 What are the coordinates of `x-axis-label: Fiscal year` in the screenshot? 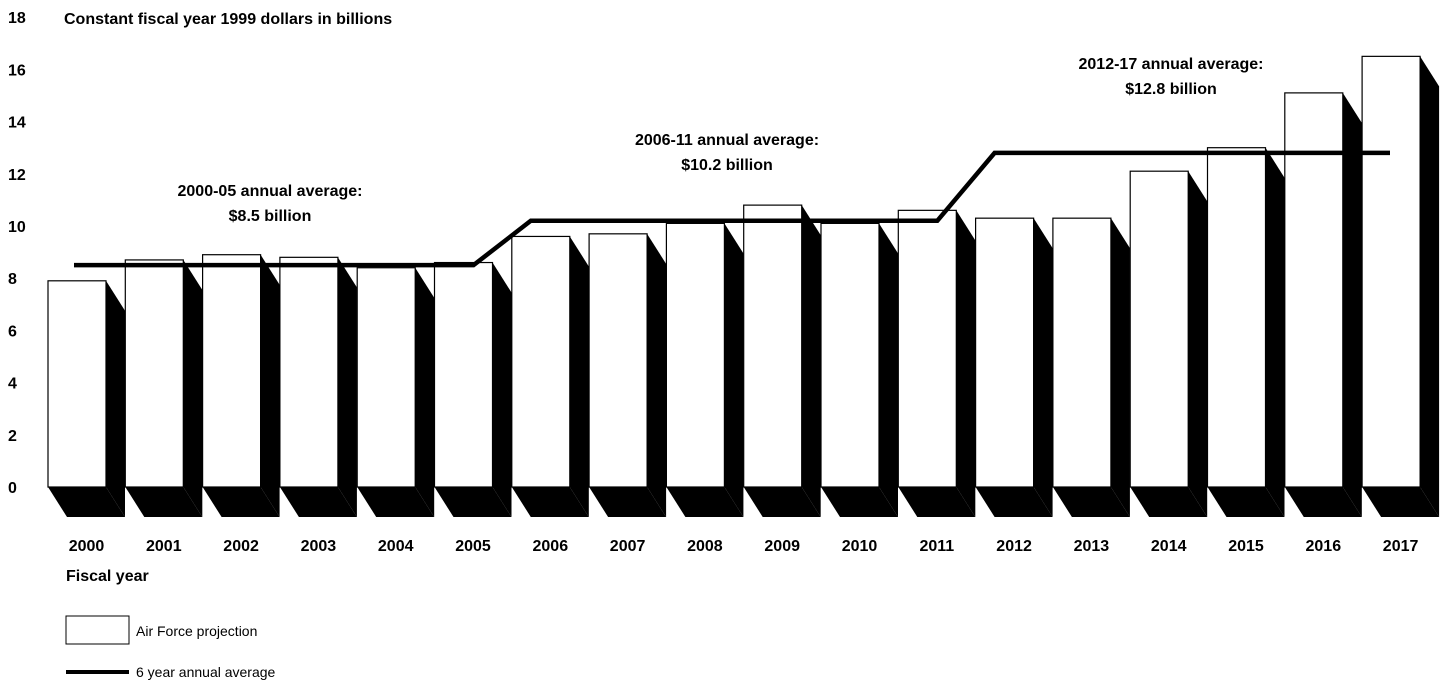 It's located at (107, 576).